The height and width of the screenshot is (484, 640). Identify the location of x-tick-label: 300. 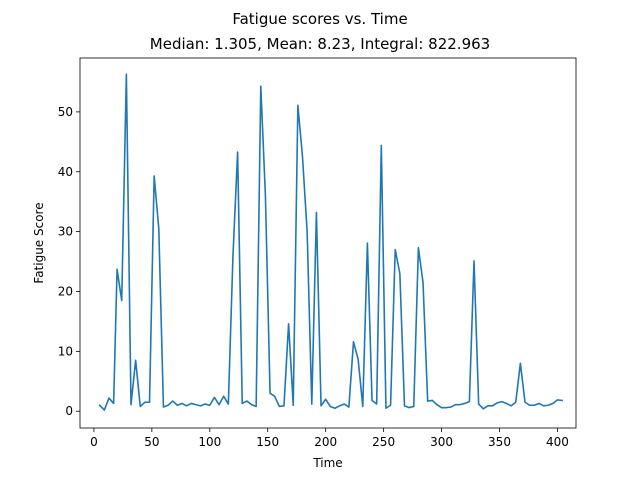
(441, 442).